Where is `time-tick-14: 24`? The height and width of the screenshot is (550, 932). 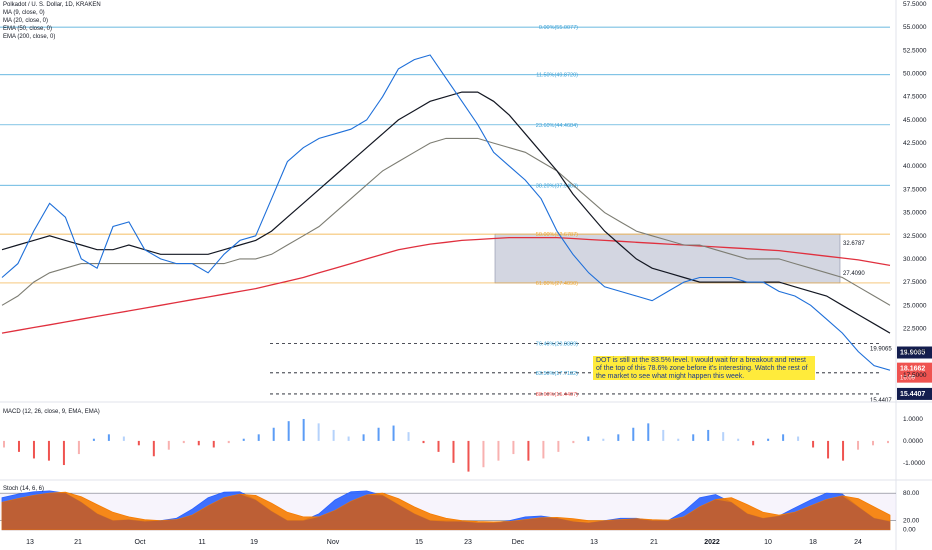
time-tick-14: 24 is located at coordinates (858, 542).